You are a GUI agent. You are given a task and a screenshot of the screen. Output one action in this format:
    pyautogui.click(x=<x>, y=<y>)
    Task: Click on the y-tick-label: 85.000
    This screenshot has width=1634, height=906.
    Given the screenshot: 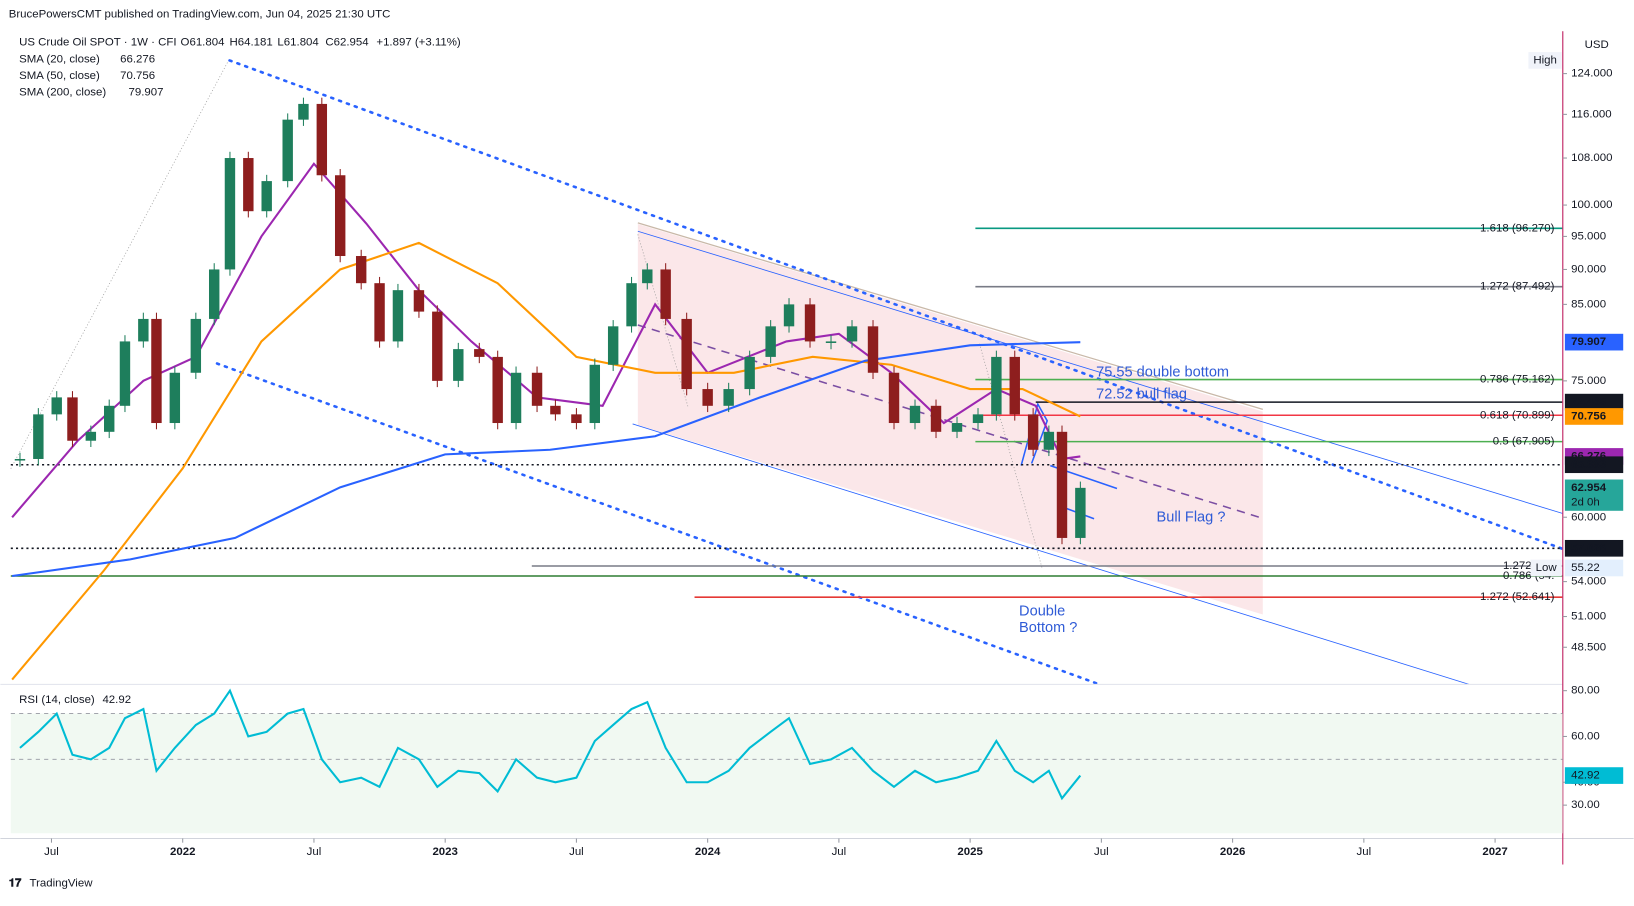 What is the action you would take?
    pyautogui.click(x=1588, y=304)
    